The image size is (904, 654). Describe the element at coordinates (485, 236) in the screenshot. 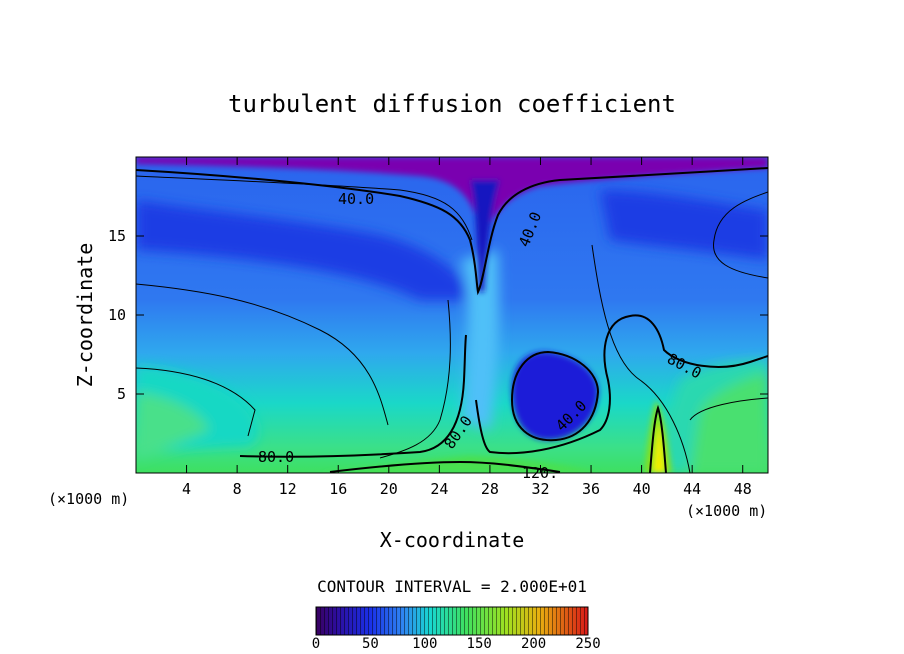

I see `field-dark-column` at that location.